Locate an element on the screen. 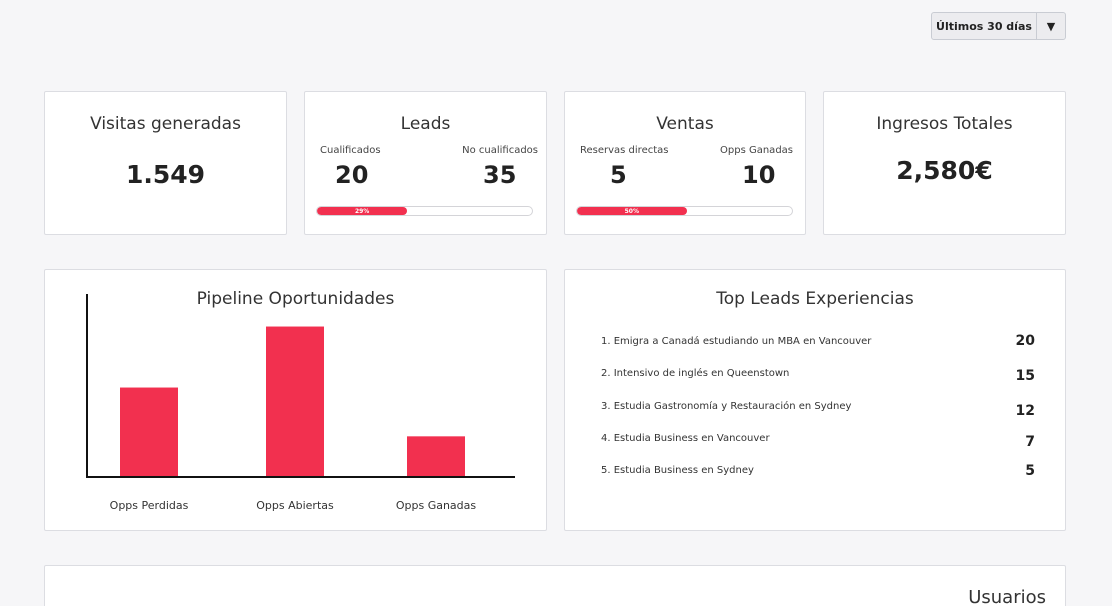 The height and width of the screenshot is (606, 1112). lead-item-2-count: 15 is located at coordinates (1025, 376).